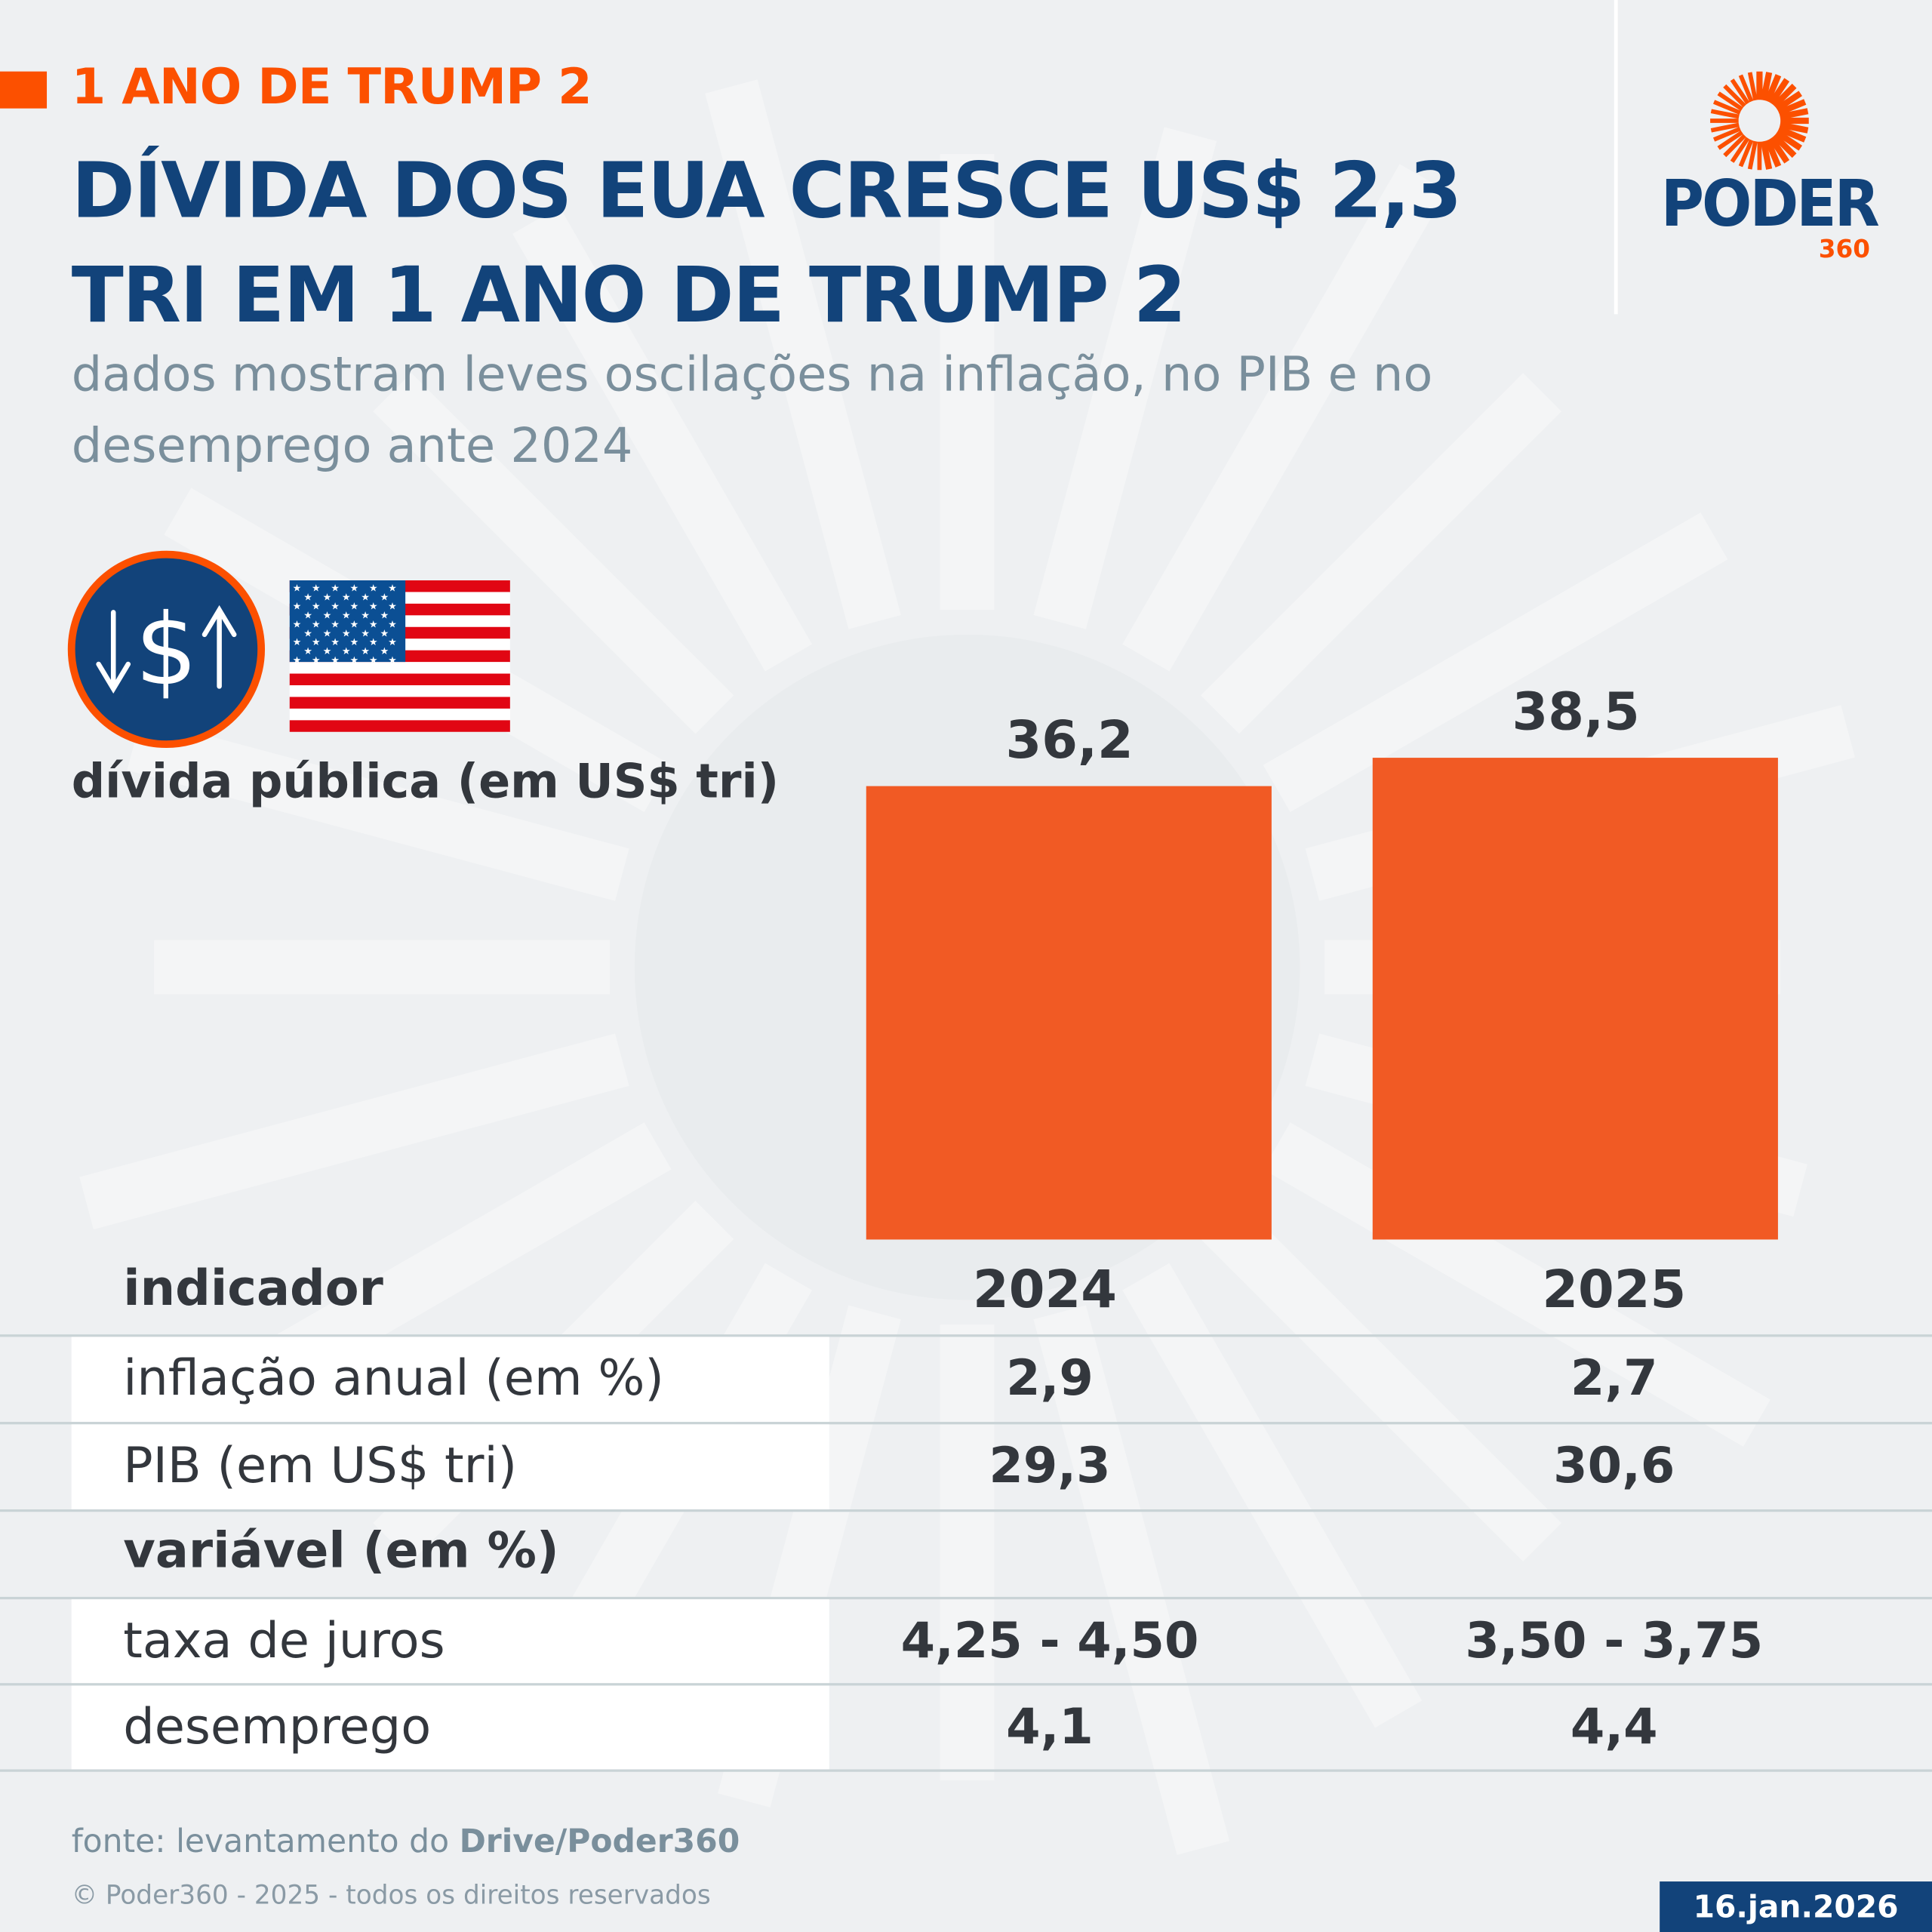  Describe the element at coordinates (1614, 1378) in the screenshot. I see `cell-2025: 2,7` at that location.